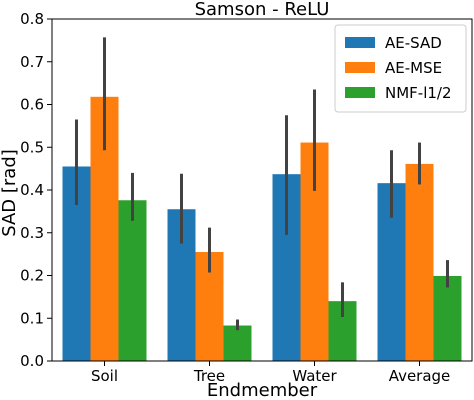  Describe the element at coordinates (104, 376) in the screenshot. I see `x-tick-label: Soil` at that location.